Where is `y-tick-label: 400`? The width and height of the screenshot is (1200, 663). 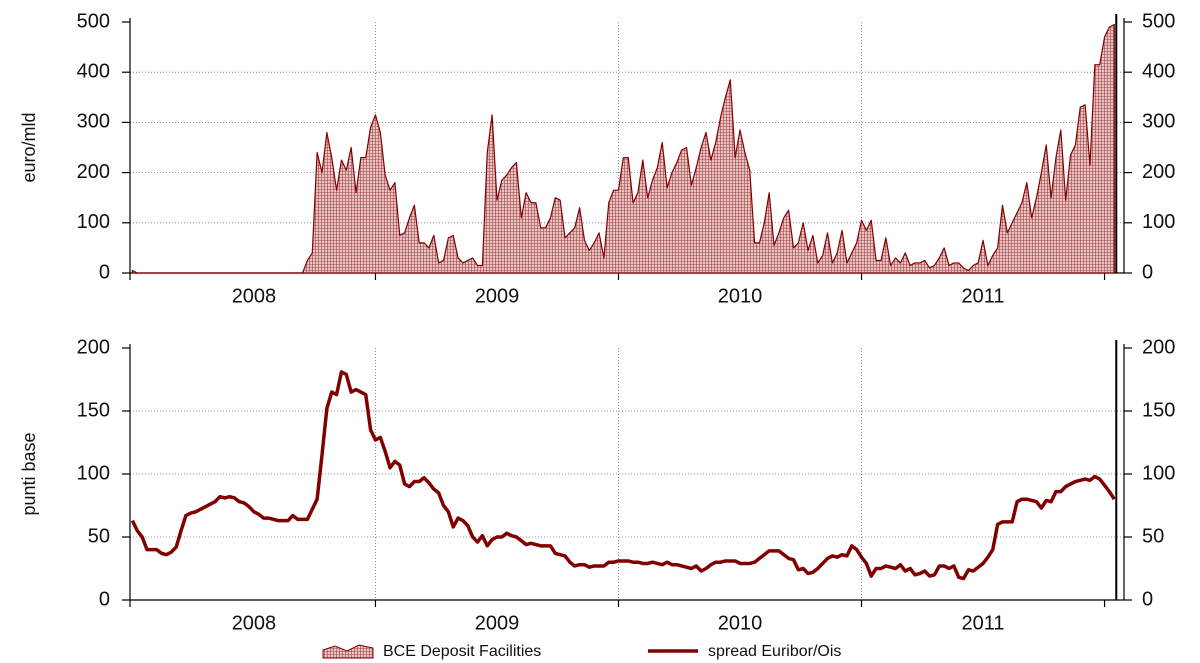 y-tick-label: 400 is located at coordinates (93, 71).